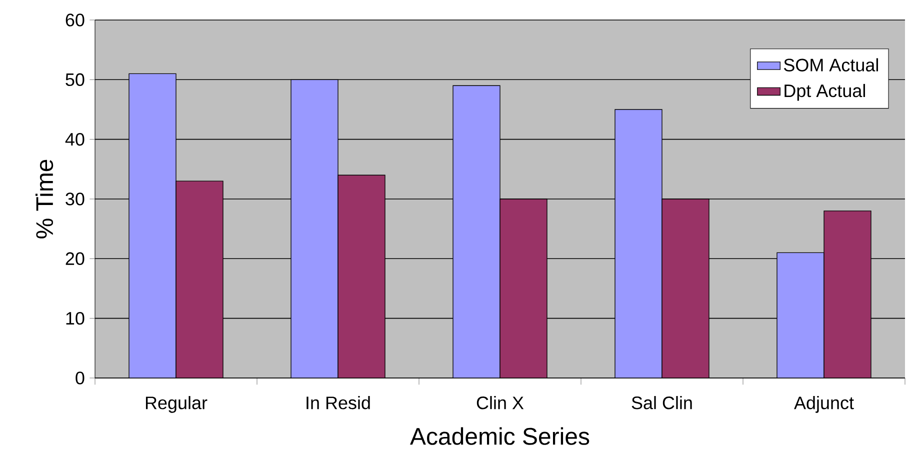  What do you see at coordinates (500, 403) in the screenshot?
I see `x-tick-label: Clin X` at bounding box center [500, 403].